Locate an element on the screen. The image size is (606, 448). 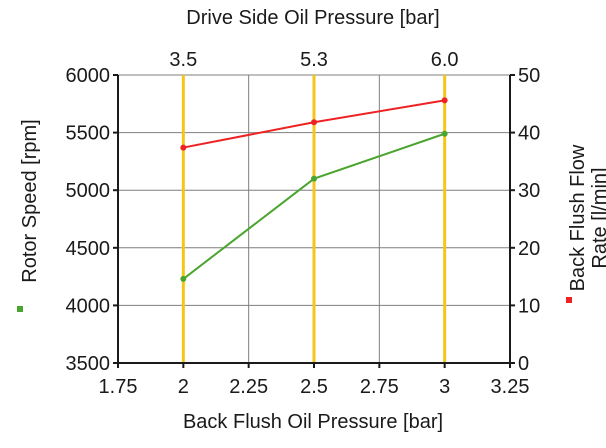
right-axis-title-group: Back Flush Flow Rate [l/min] is located at coordinates (586, 217).